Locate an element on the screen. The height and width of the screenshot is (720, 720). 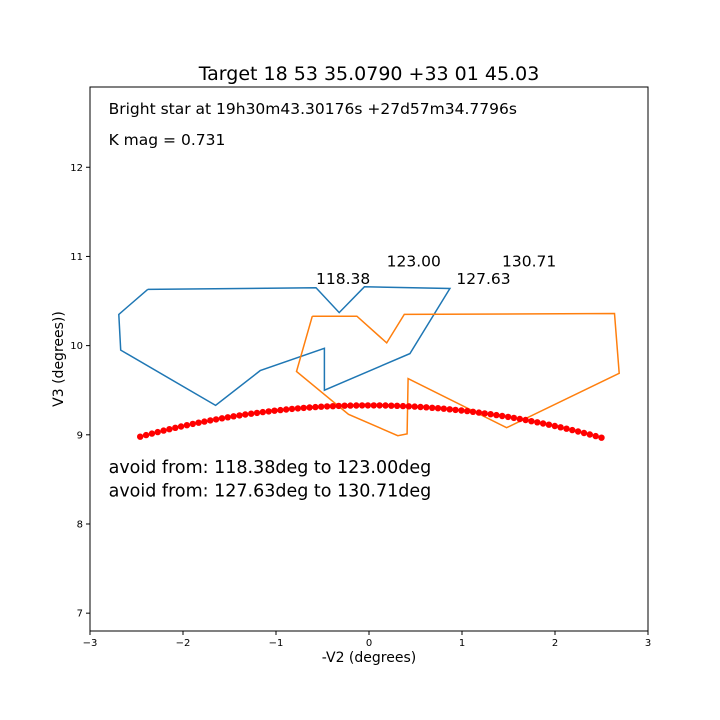
y-tick-label: 9 is located at coordinates (80, 435).